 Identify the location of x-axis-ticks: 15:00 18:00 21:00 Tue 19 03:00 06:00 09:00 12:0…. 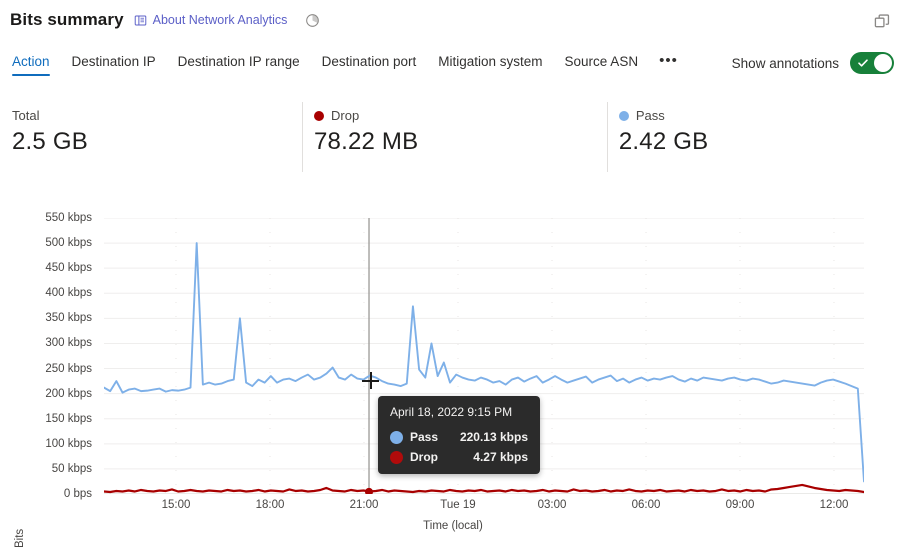
(453, 509).